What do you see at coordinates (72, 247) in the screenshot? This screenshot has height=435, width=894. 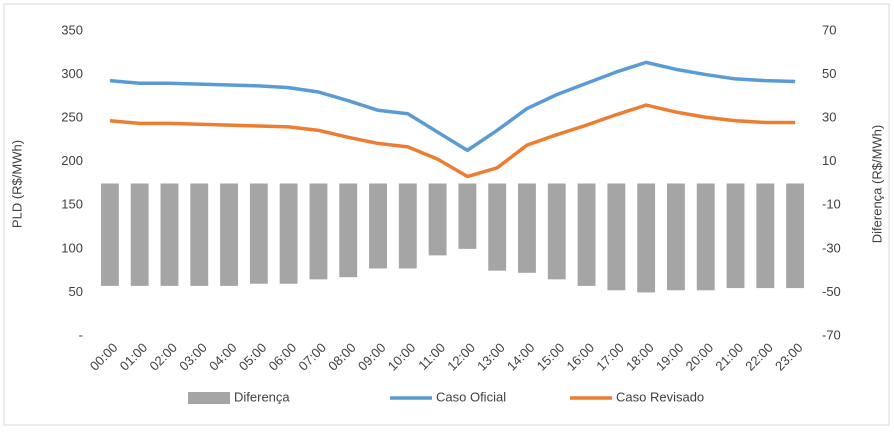 I see `y-tick-label: 100` at bounding box center [72, 247].